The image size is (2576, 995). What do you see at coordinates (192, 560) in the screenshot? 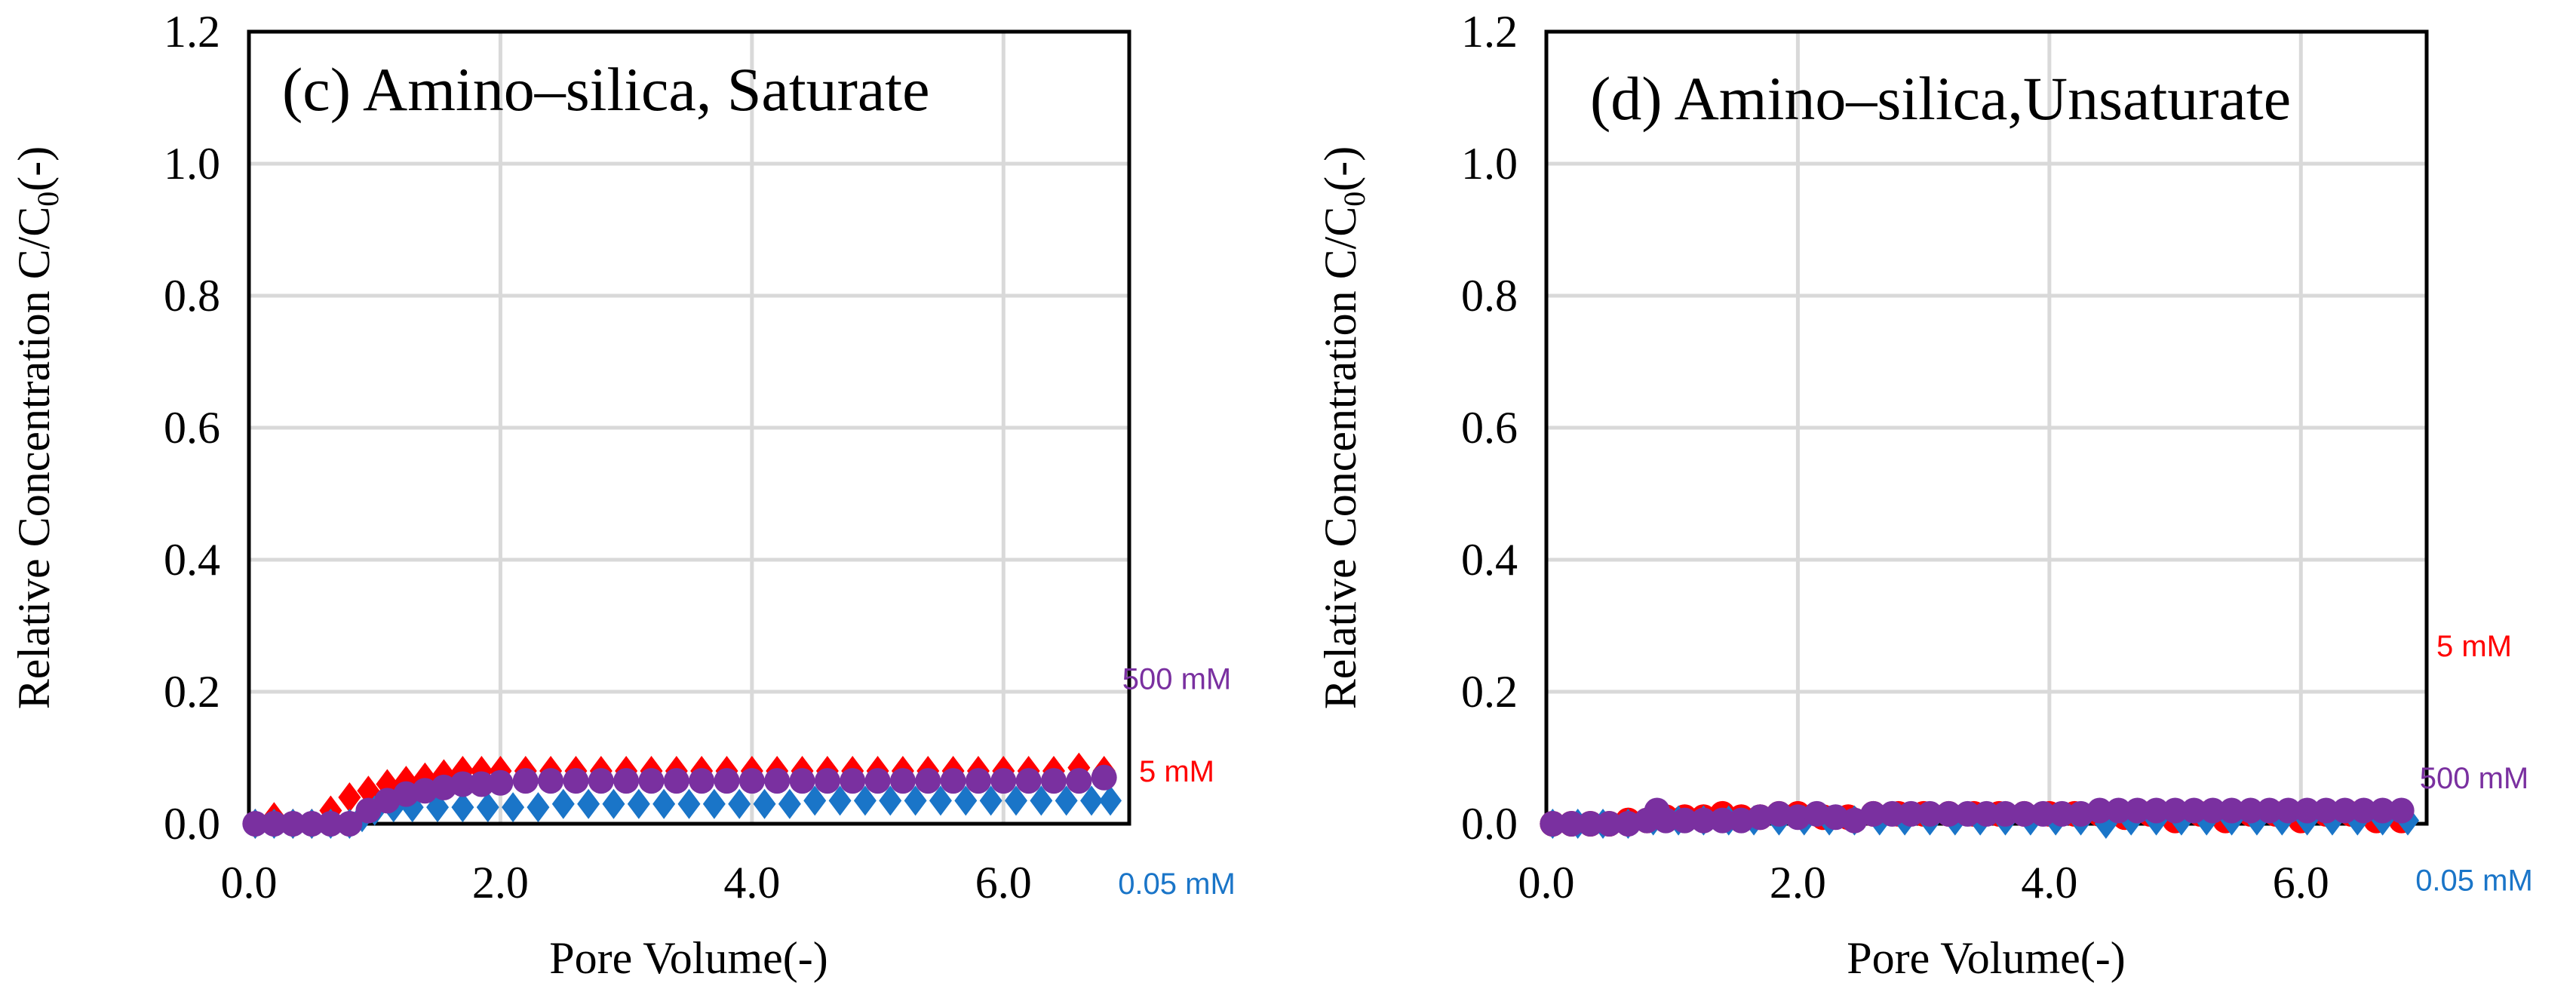
I see `y-tick-label: 0.4` at bounding box center [192, 560].